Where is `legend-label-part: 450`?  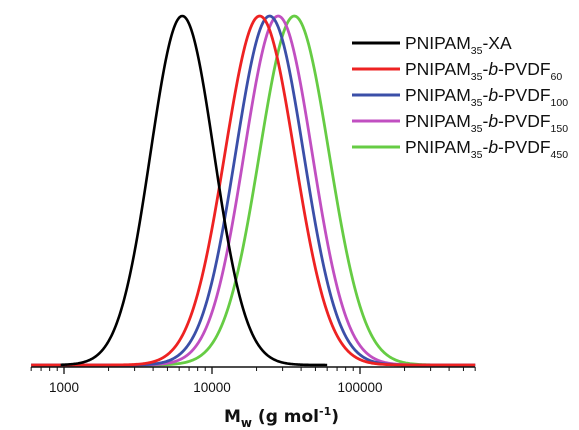
legend-label-part: 450 is located at coordinates (560, 155).